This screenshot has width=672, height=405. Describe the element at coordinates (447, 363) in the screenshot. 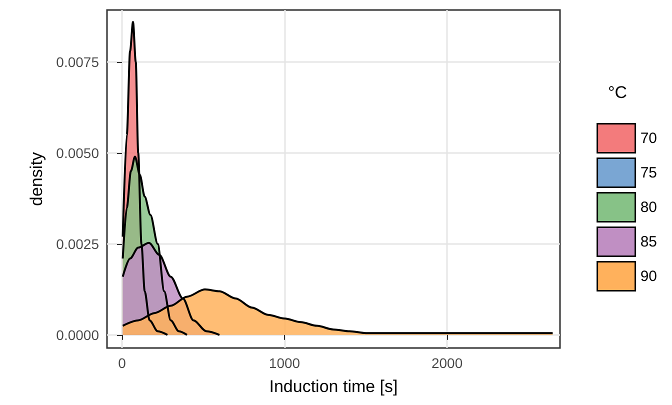

I see `x-tick-label: 2000` at that location.